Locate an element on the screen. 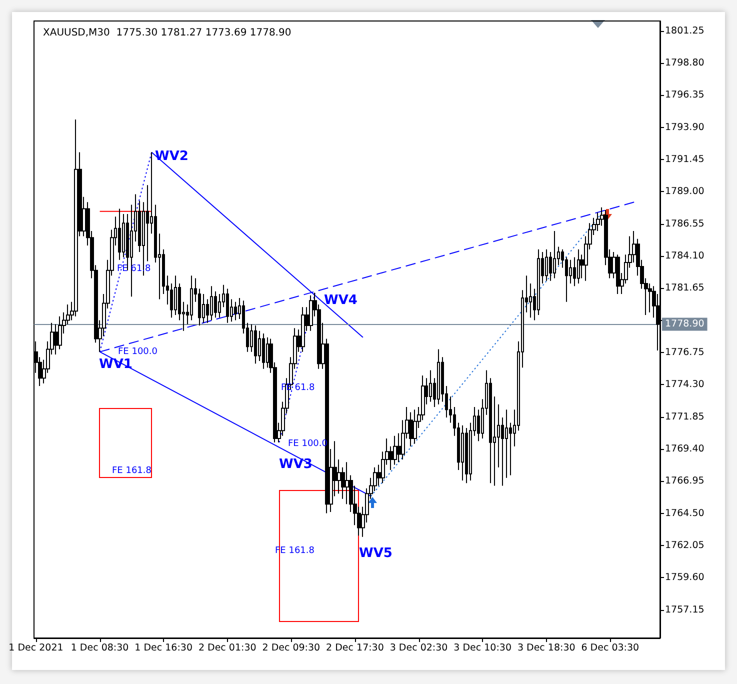  annotation: WV5 is located at coordinates (375, 553).